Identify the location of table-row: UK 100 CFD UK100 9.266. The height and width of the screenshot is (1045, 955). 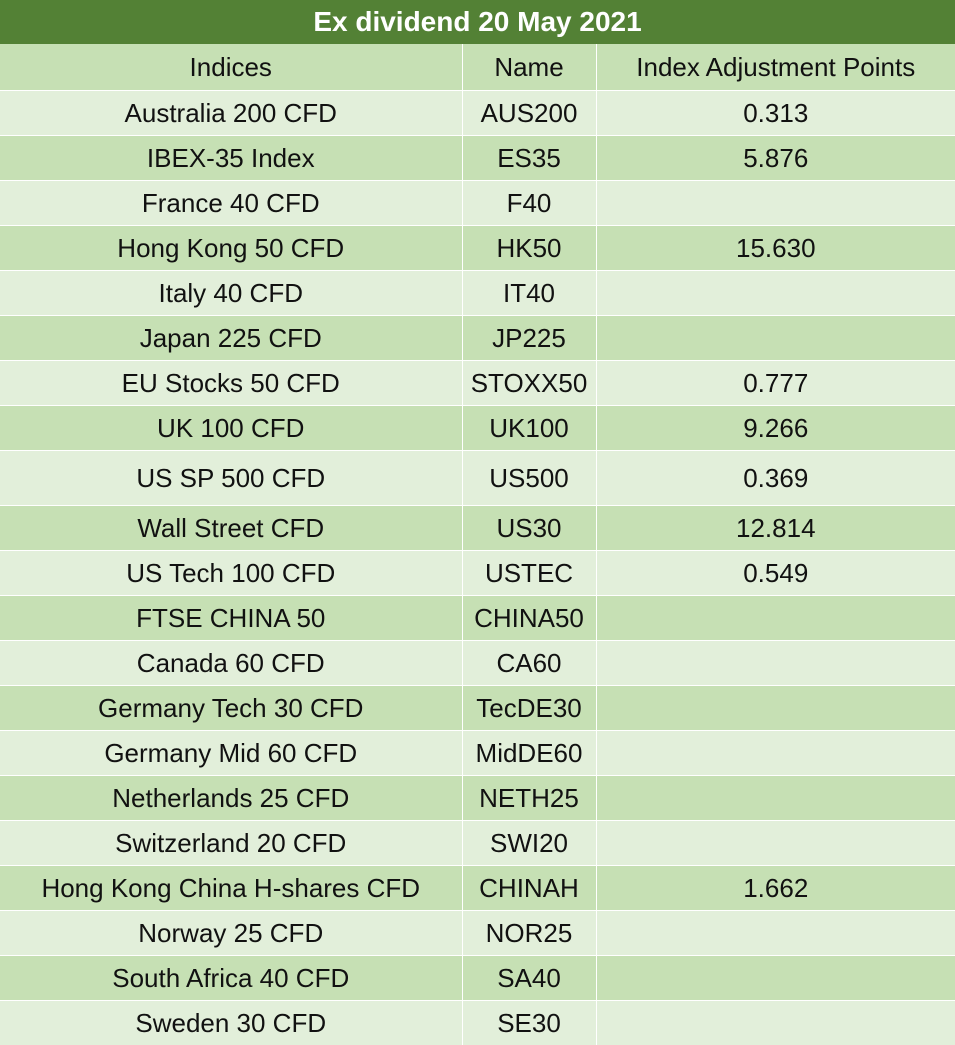
(477, 428).